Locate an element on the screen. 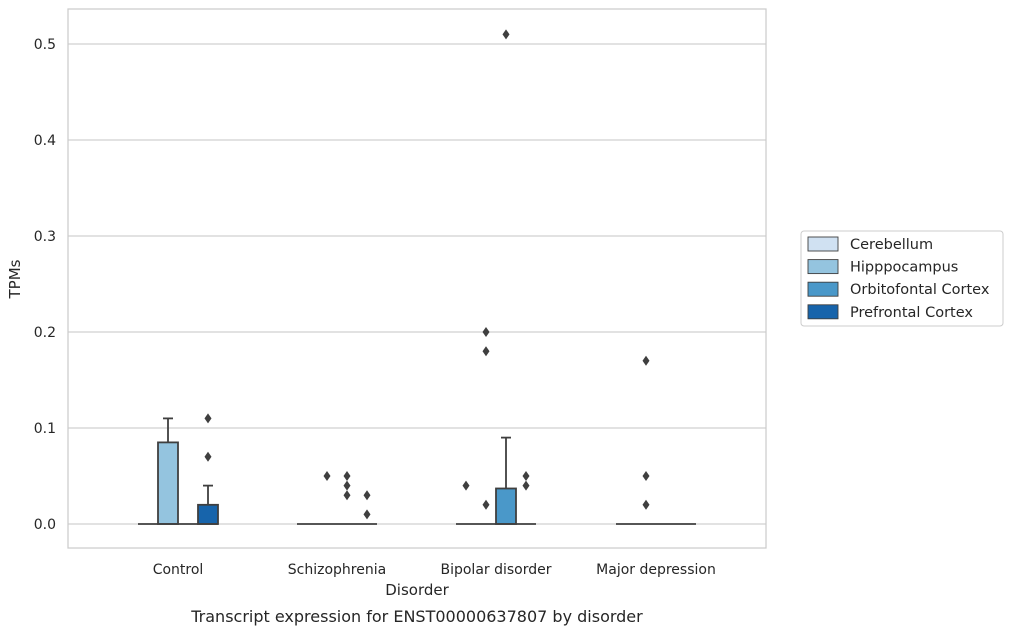 This screenshot has width=1014, height=634. y-tick-label: 0.4 is located at coordinates (45, 141).